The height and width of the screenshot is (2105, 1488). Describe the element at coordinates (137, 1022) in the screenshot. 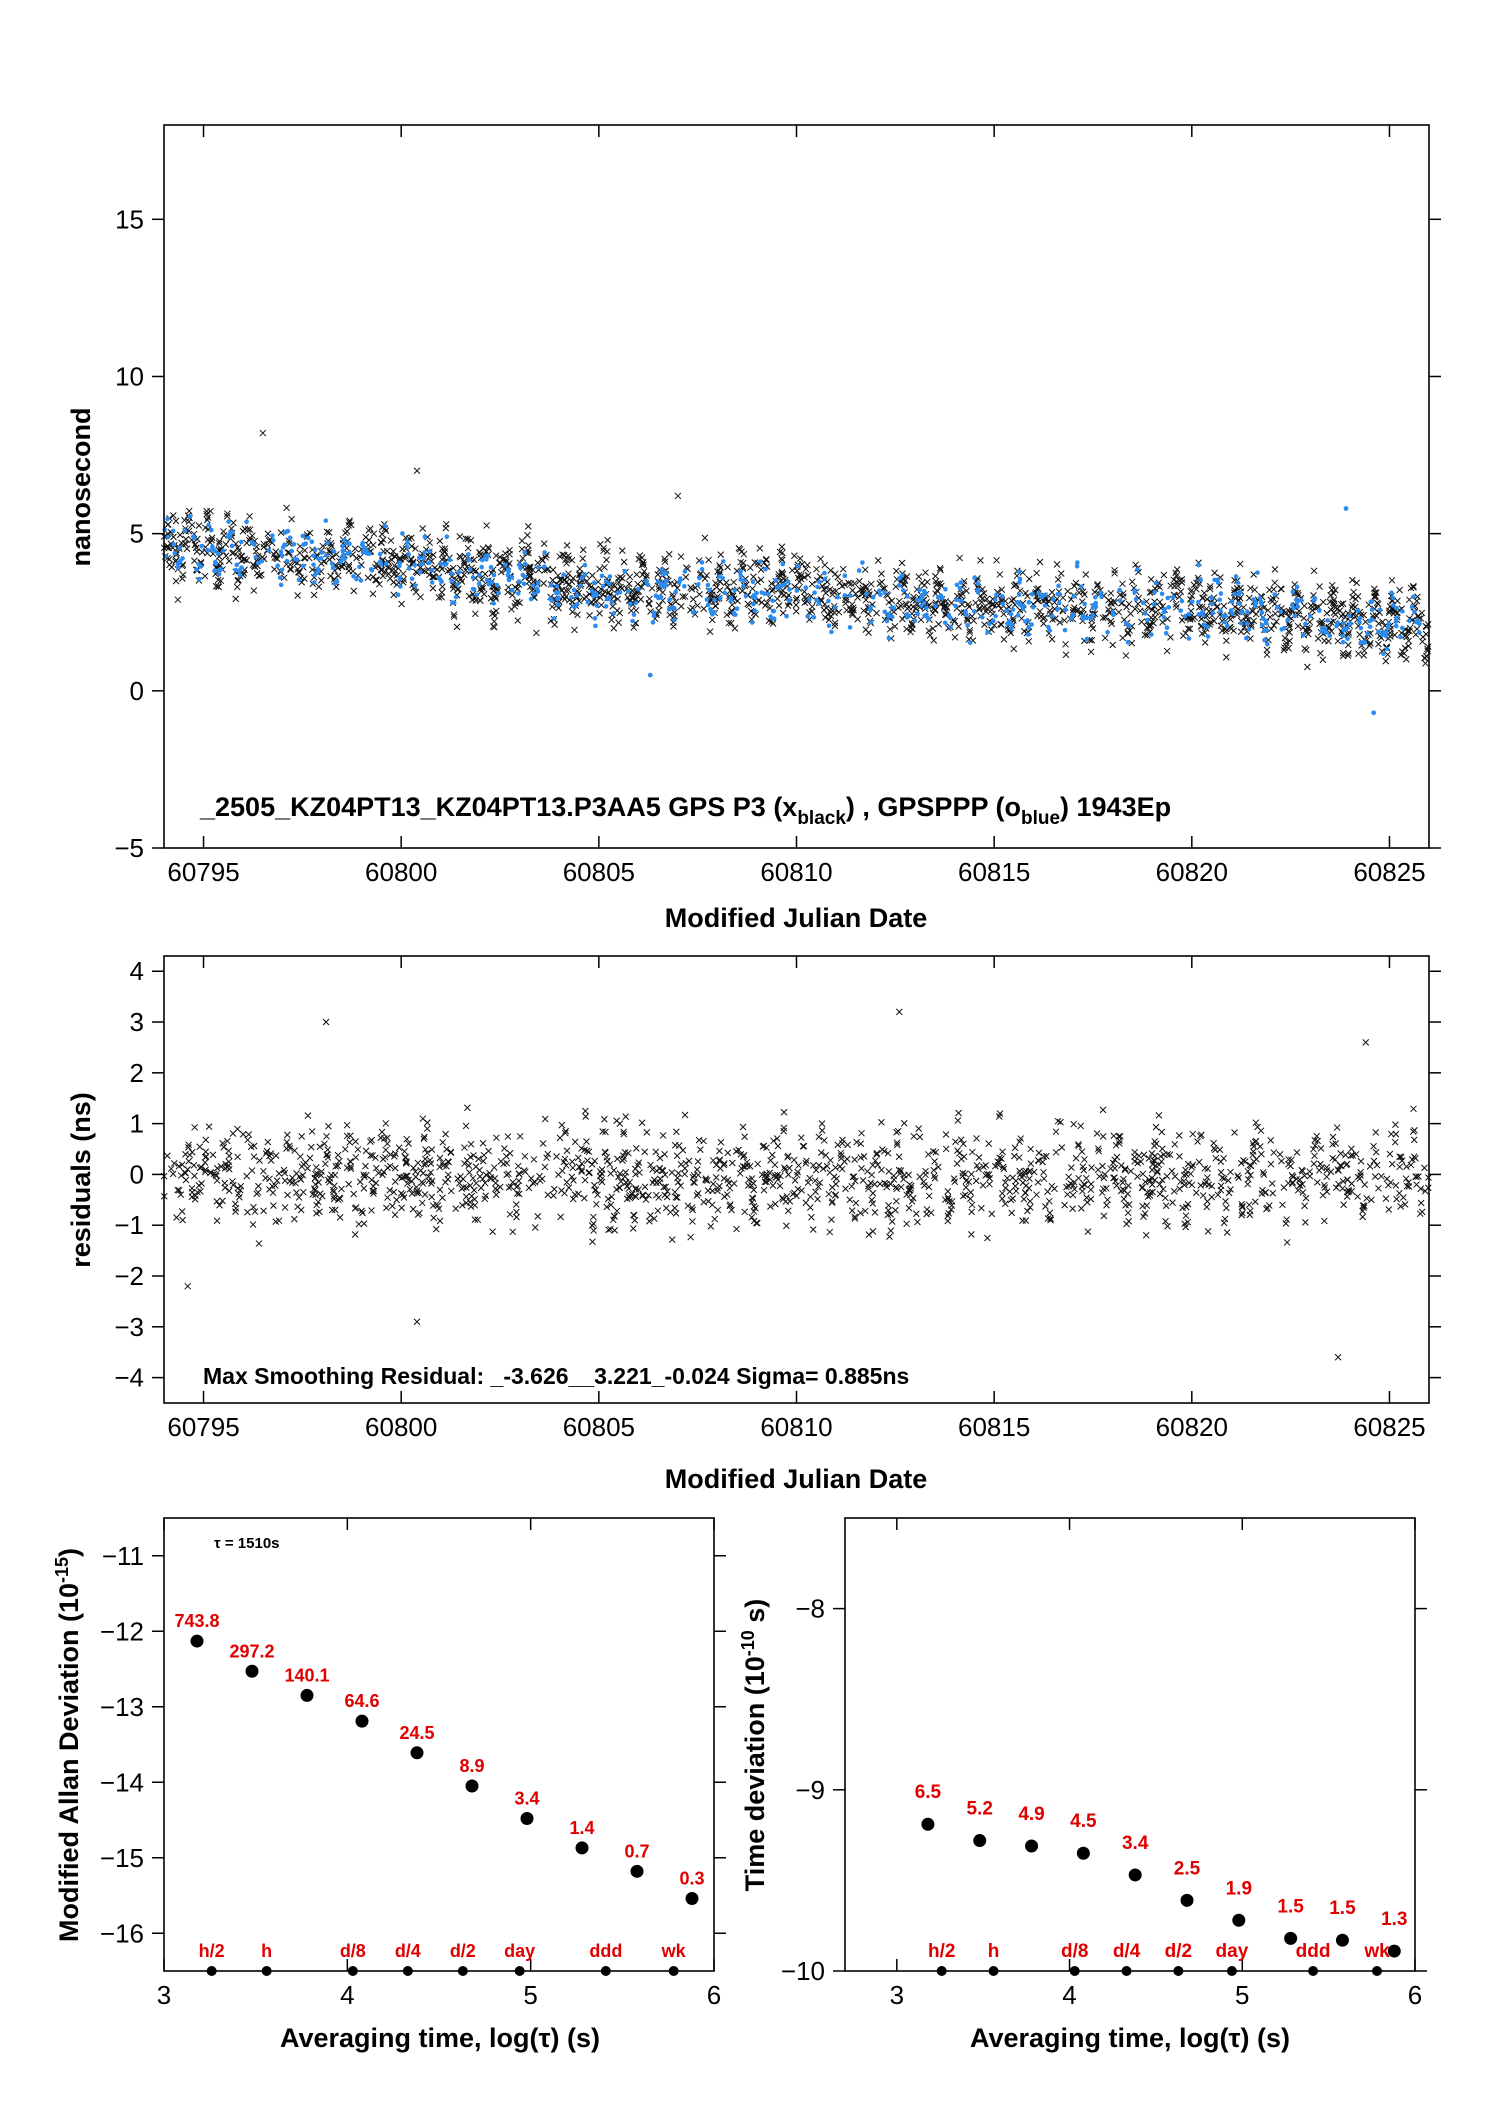

I see `y-tick-label: 3` at that location.